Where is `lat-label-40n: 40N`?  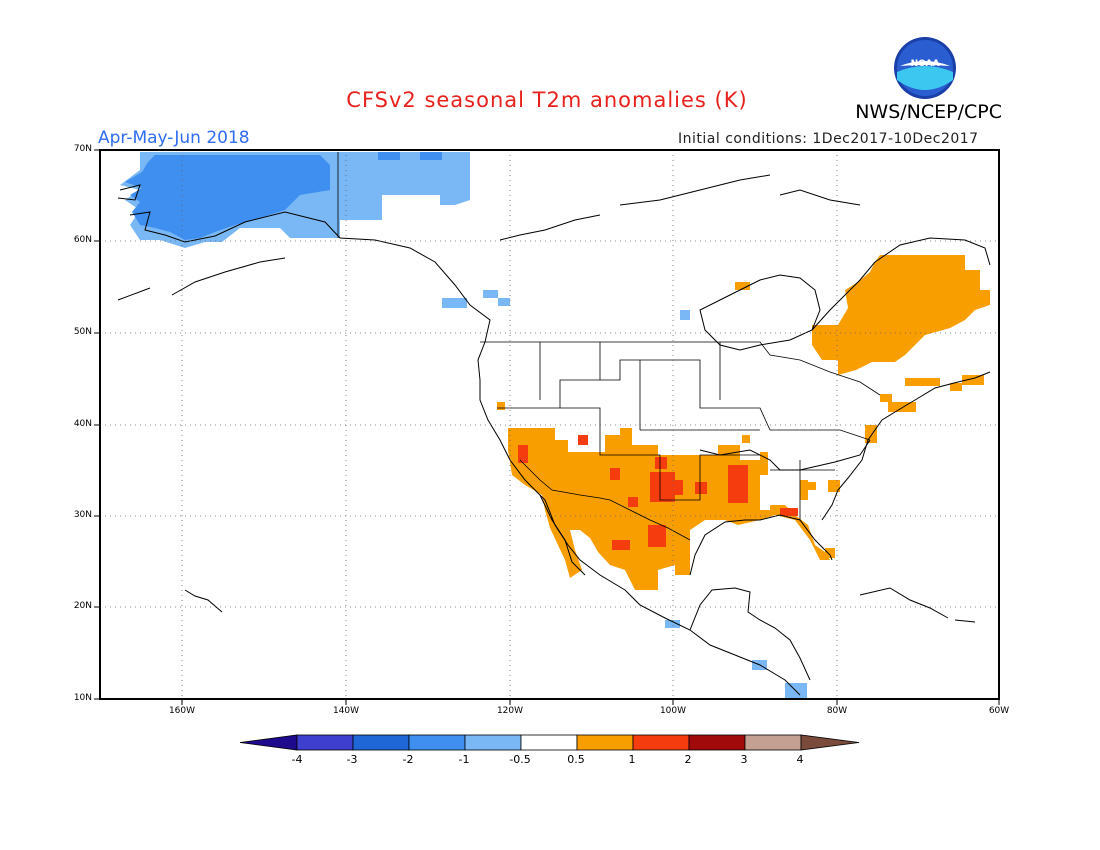 lat-label-40n: 40N is located at coordinates (82, 424).